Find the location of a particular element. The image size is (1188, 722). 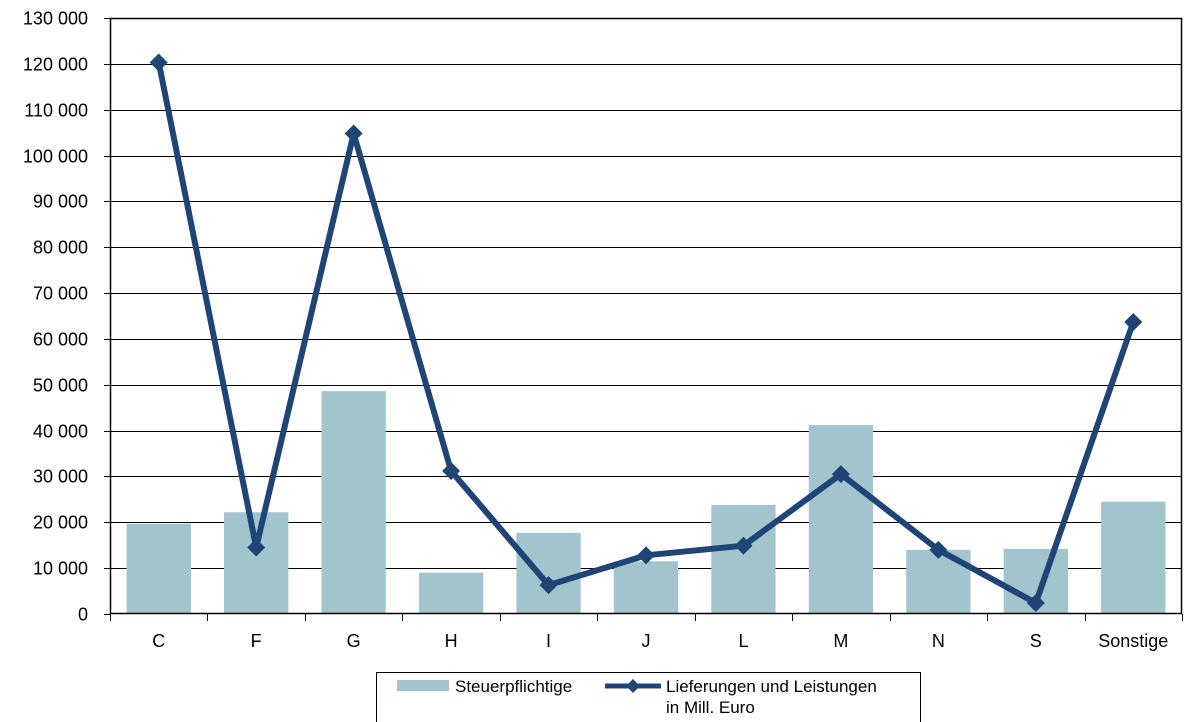

x-tick-label: J is located at coordinates (646, 641).